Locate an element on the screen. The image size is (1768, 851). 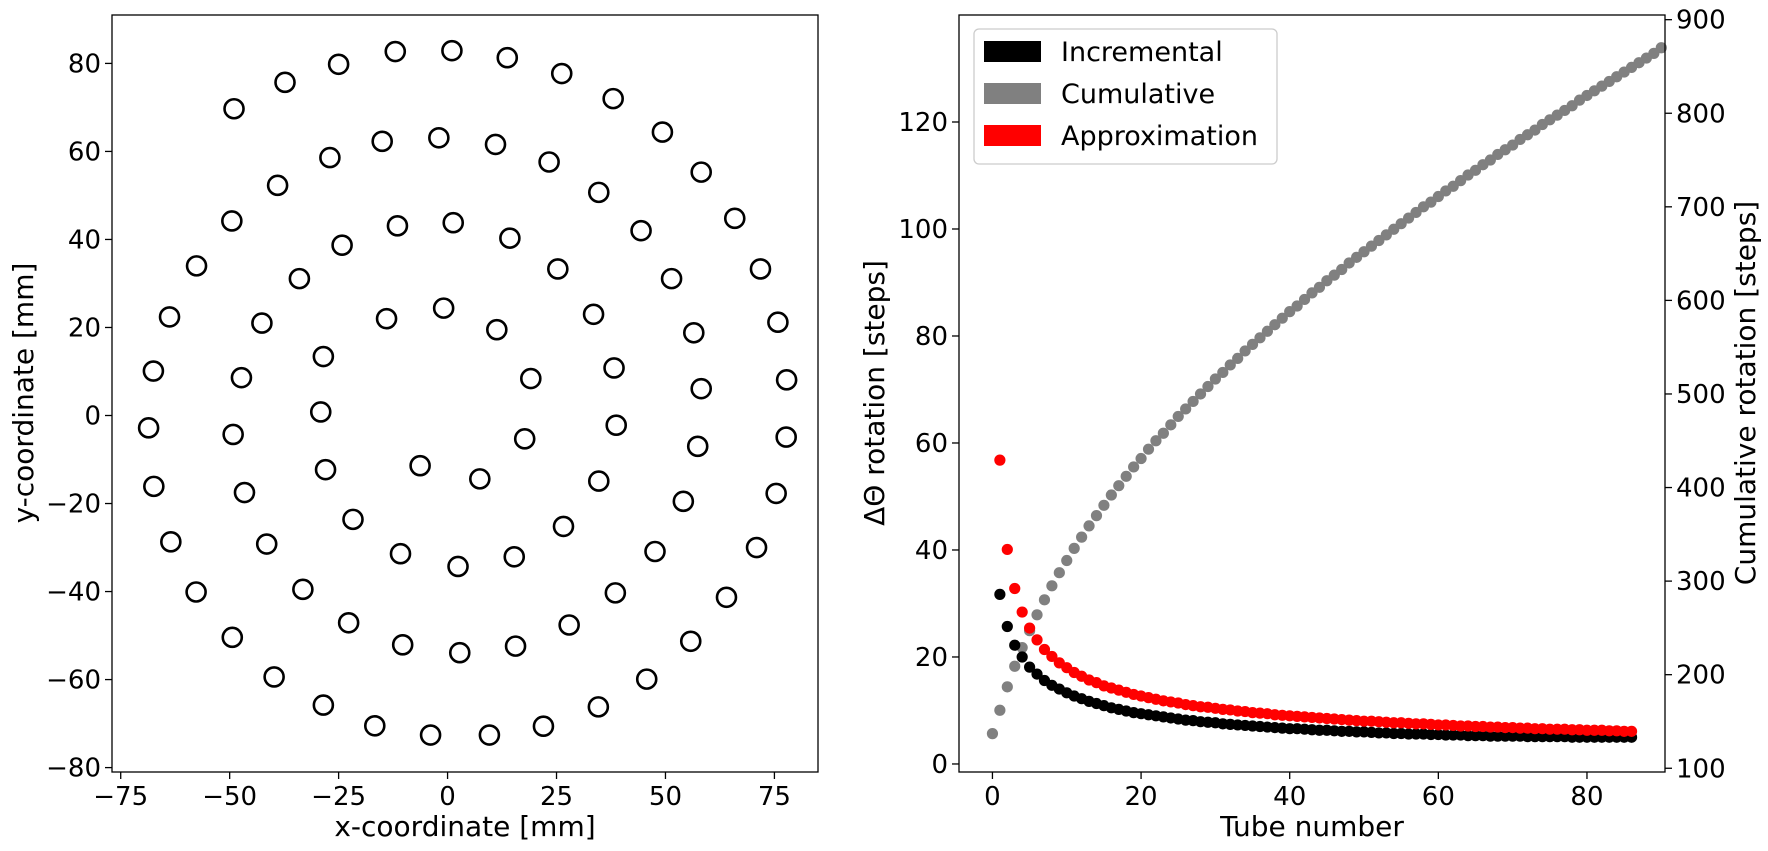
legend-label-cumulative: Cumulative is located at coordinates (1138, 94).